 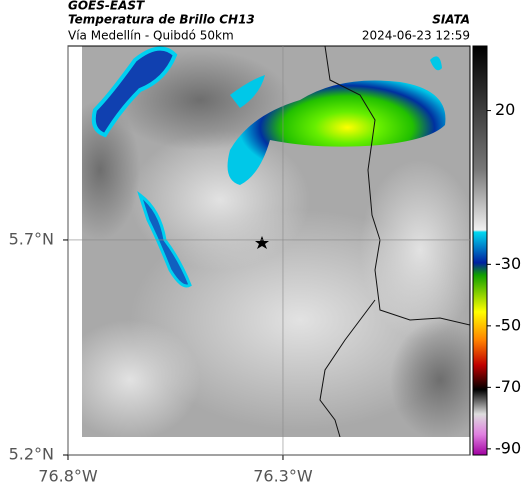 What do you see at coordinates (68, 476) in the screenshot?
I see `x-tick-label: 76.8°W` at bounding box center [68, 476].